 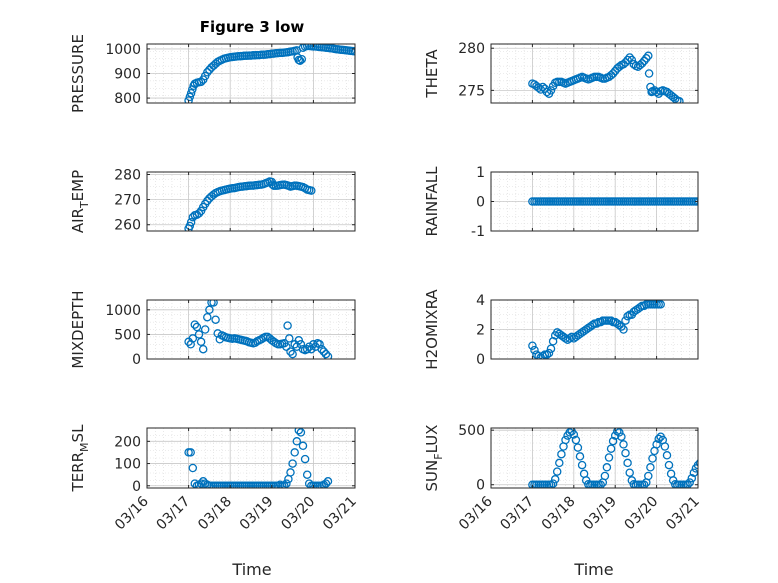 I want to click on y-tick-label: 2, so click(x=480, y=331).